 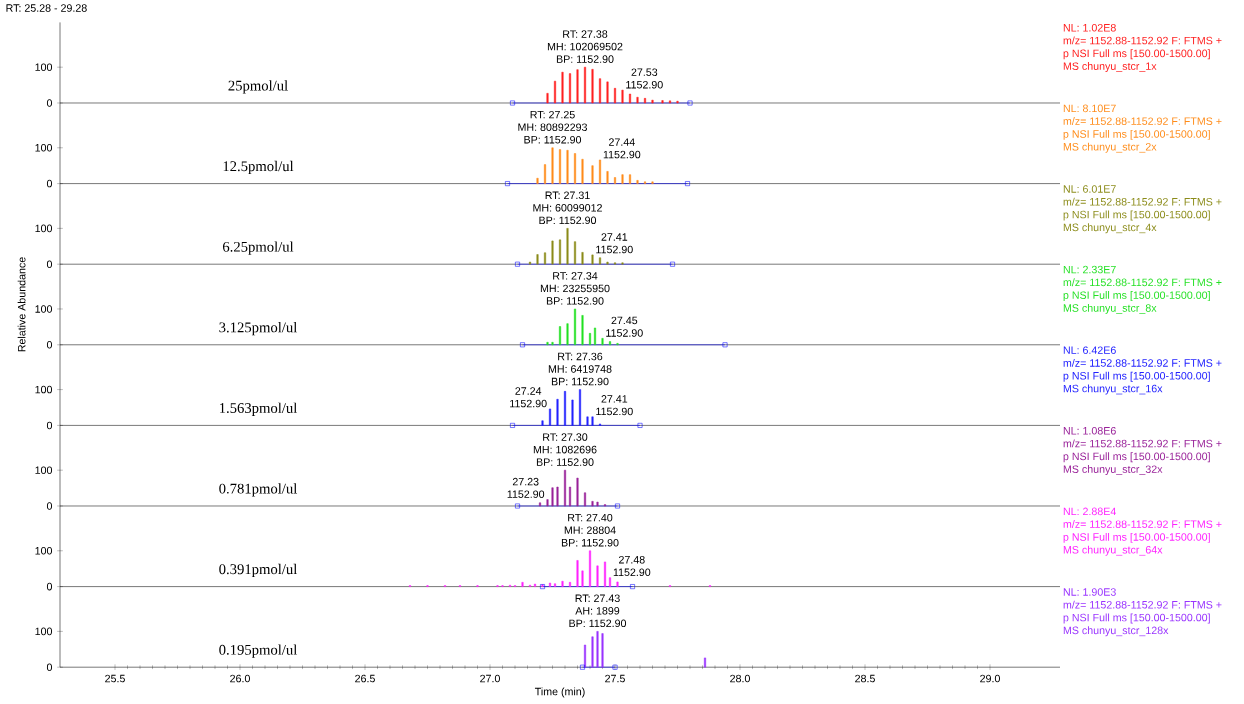 I want to click on annotation: RT: 27.36, so click(x=580, y=356).